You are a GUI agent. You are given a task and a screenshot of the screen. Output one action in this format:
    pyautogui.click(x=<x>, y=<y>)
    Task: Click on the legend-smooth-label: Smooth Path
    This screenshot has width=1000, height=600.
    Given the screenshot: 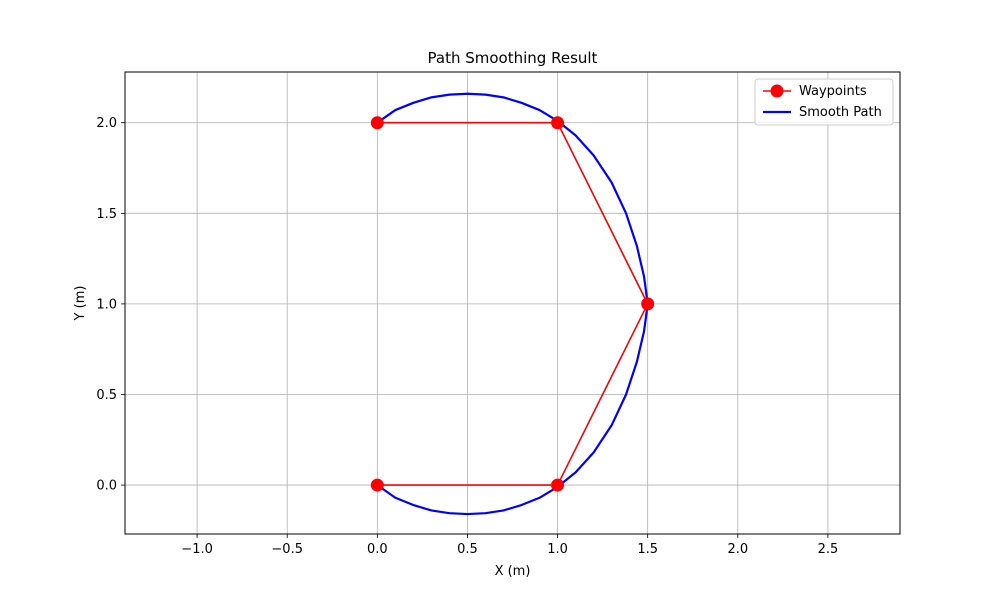 What is the action you would take?
    pyautogui.click(x=840, y=112)
    